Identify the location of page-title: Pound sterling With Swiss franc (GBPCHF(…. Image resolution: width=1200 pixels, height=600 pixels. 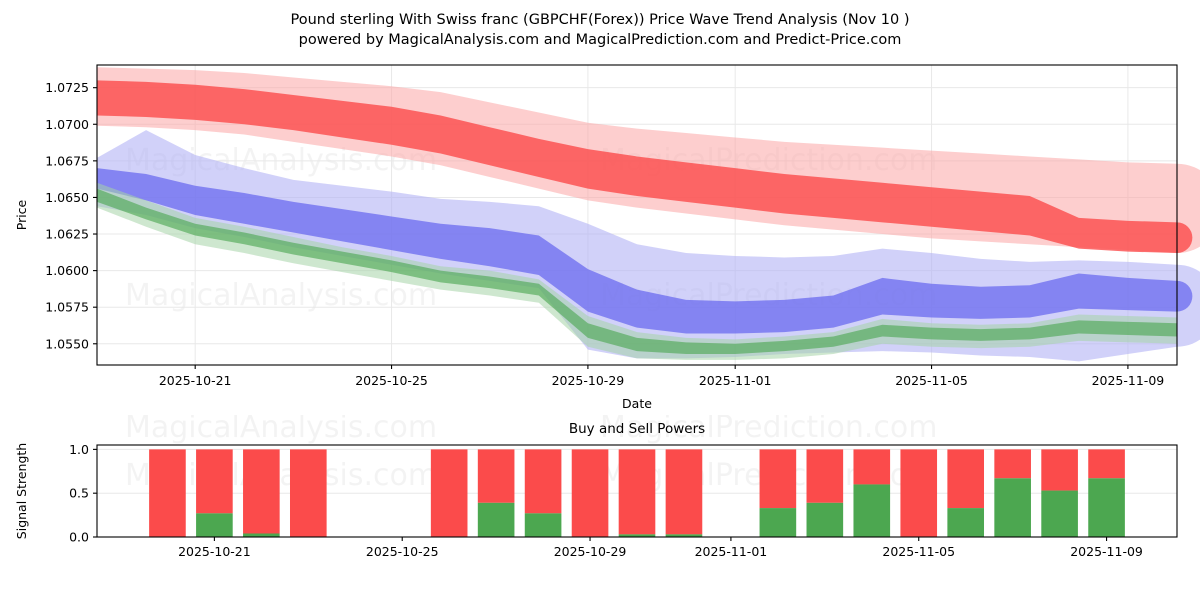
(600, 30).